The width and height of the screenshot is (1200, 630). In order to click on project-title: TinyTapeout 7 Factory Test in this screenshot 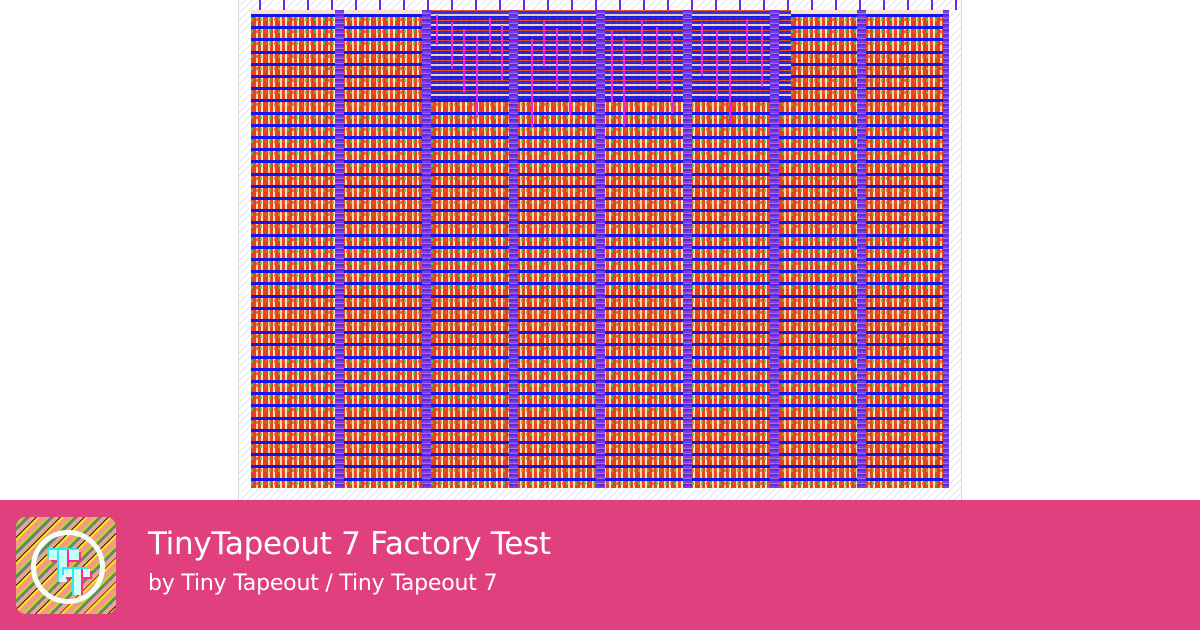, I will do `click(349, 544)`.